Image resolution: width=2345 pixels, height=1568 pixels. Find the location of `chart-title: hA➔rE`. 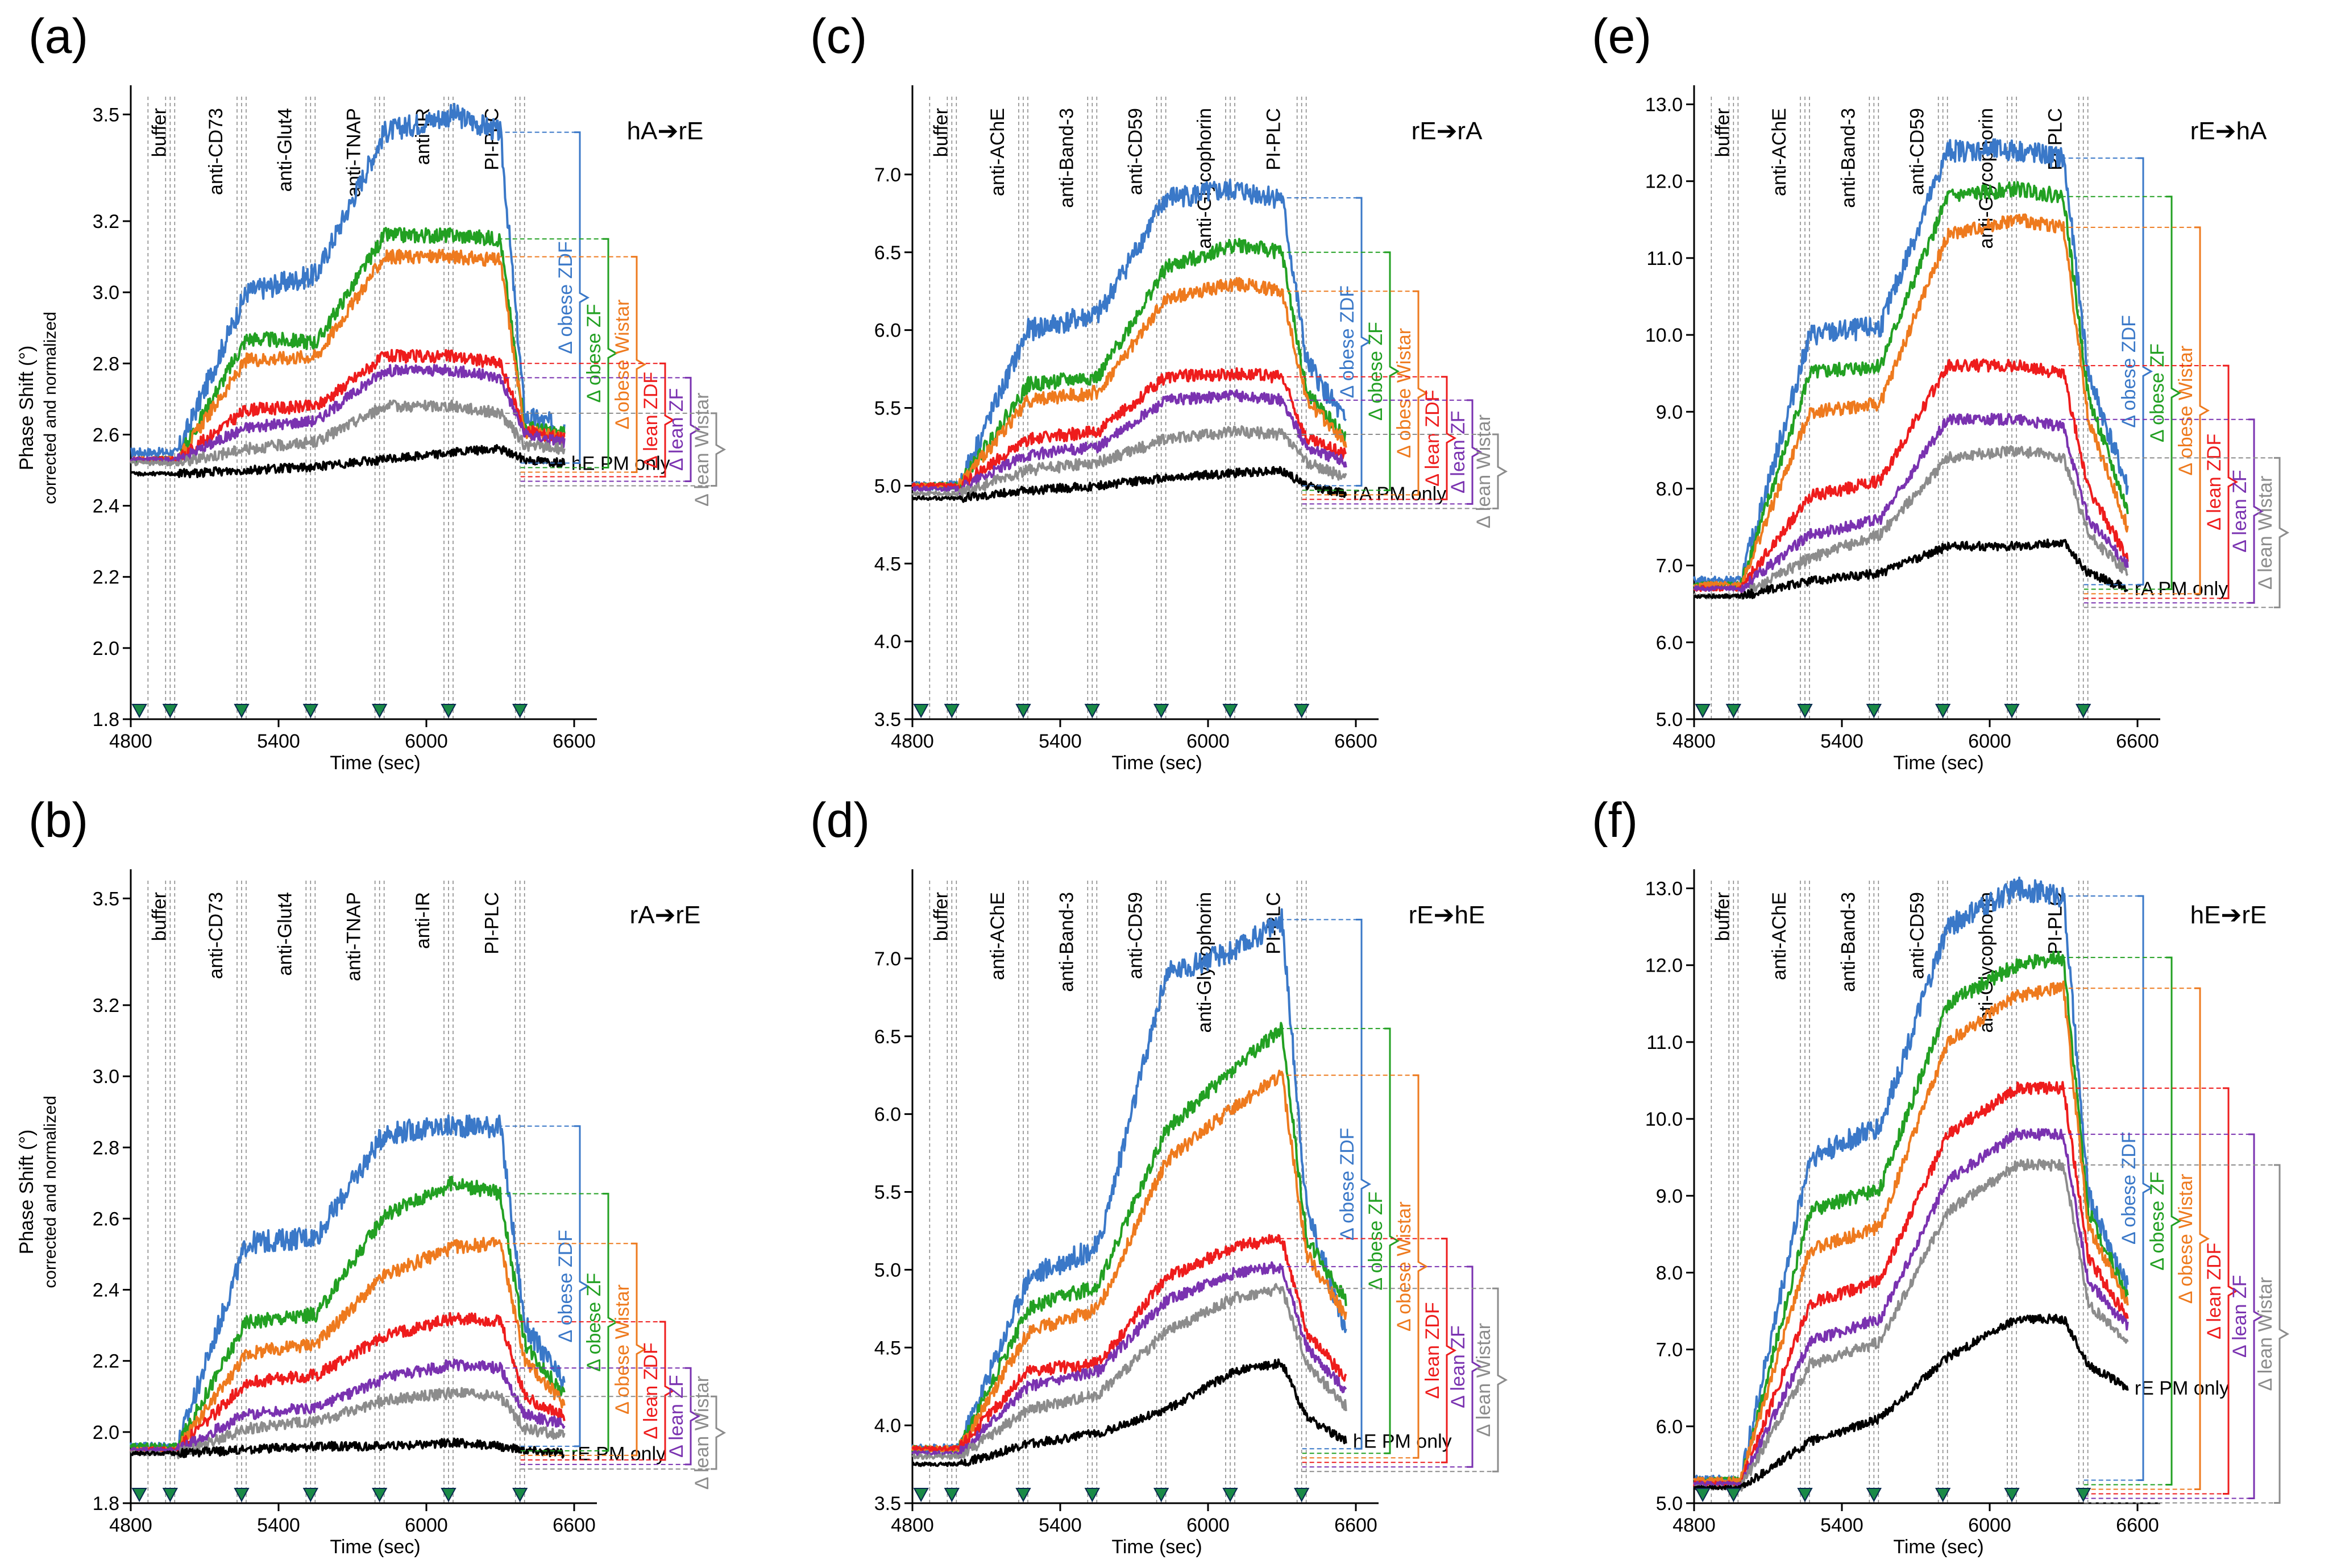

chart-title: hA➔rE is located at coordinates (665, 131).